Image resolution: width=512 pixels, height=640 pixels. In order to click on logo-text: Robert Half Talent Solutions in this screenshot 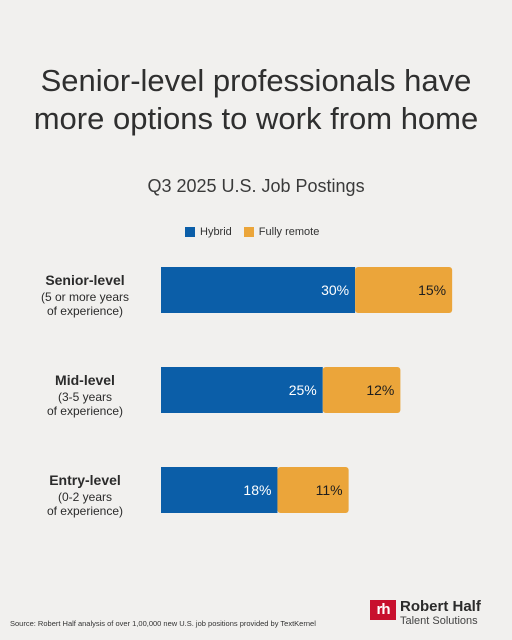, I will do `click(440, 613)`.